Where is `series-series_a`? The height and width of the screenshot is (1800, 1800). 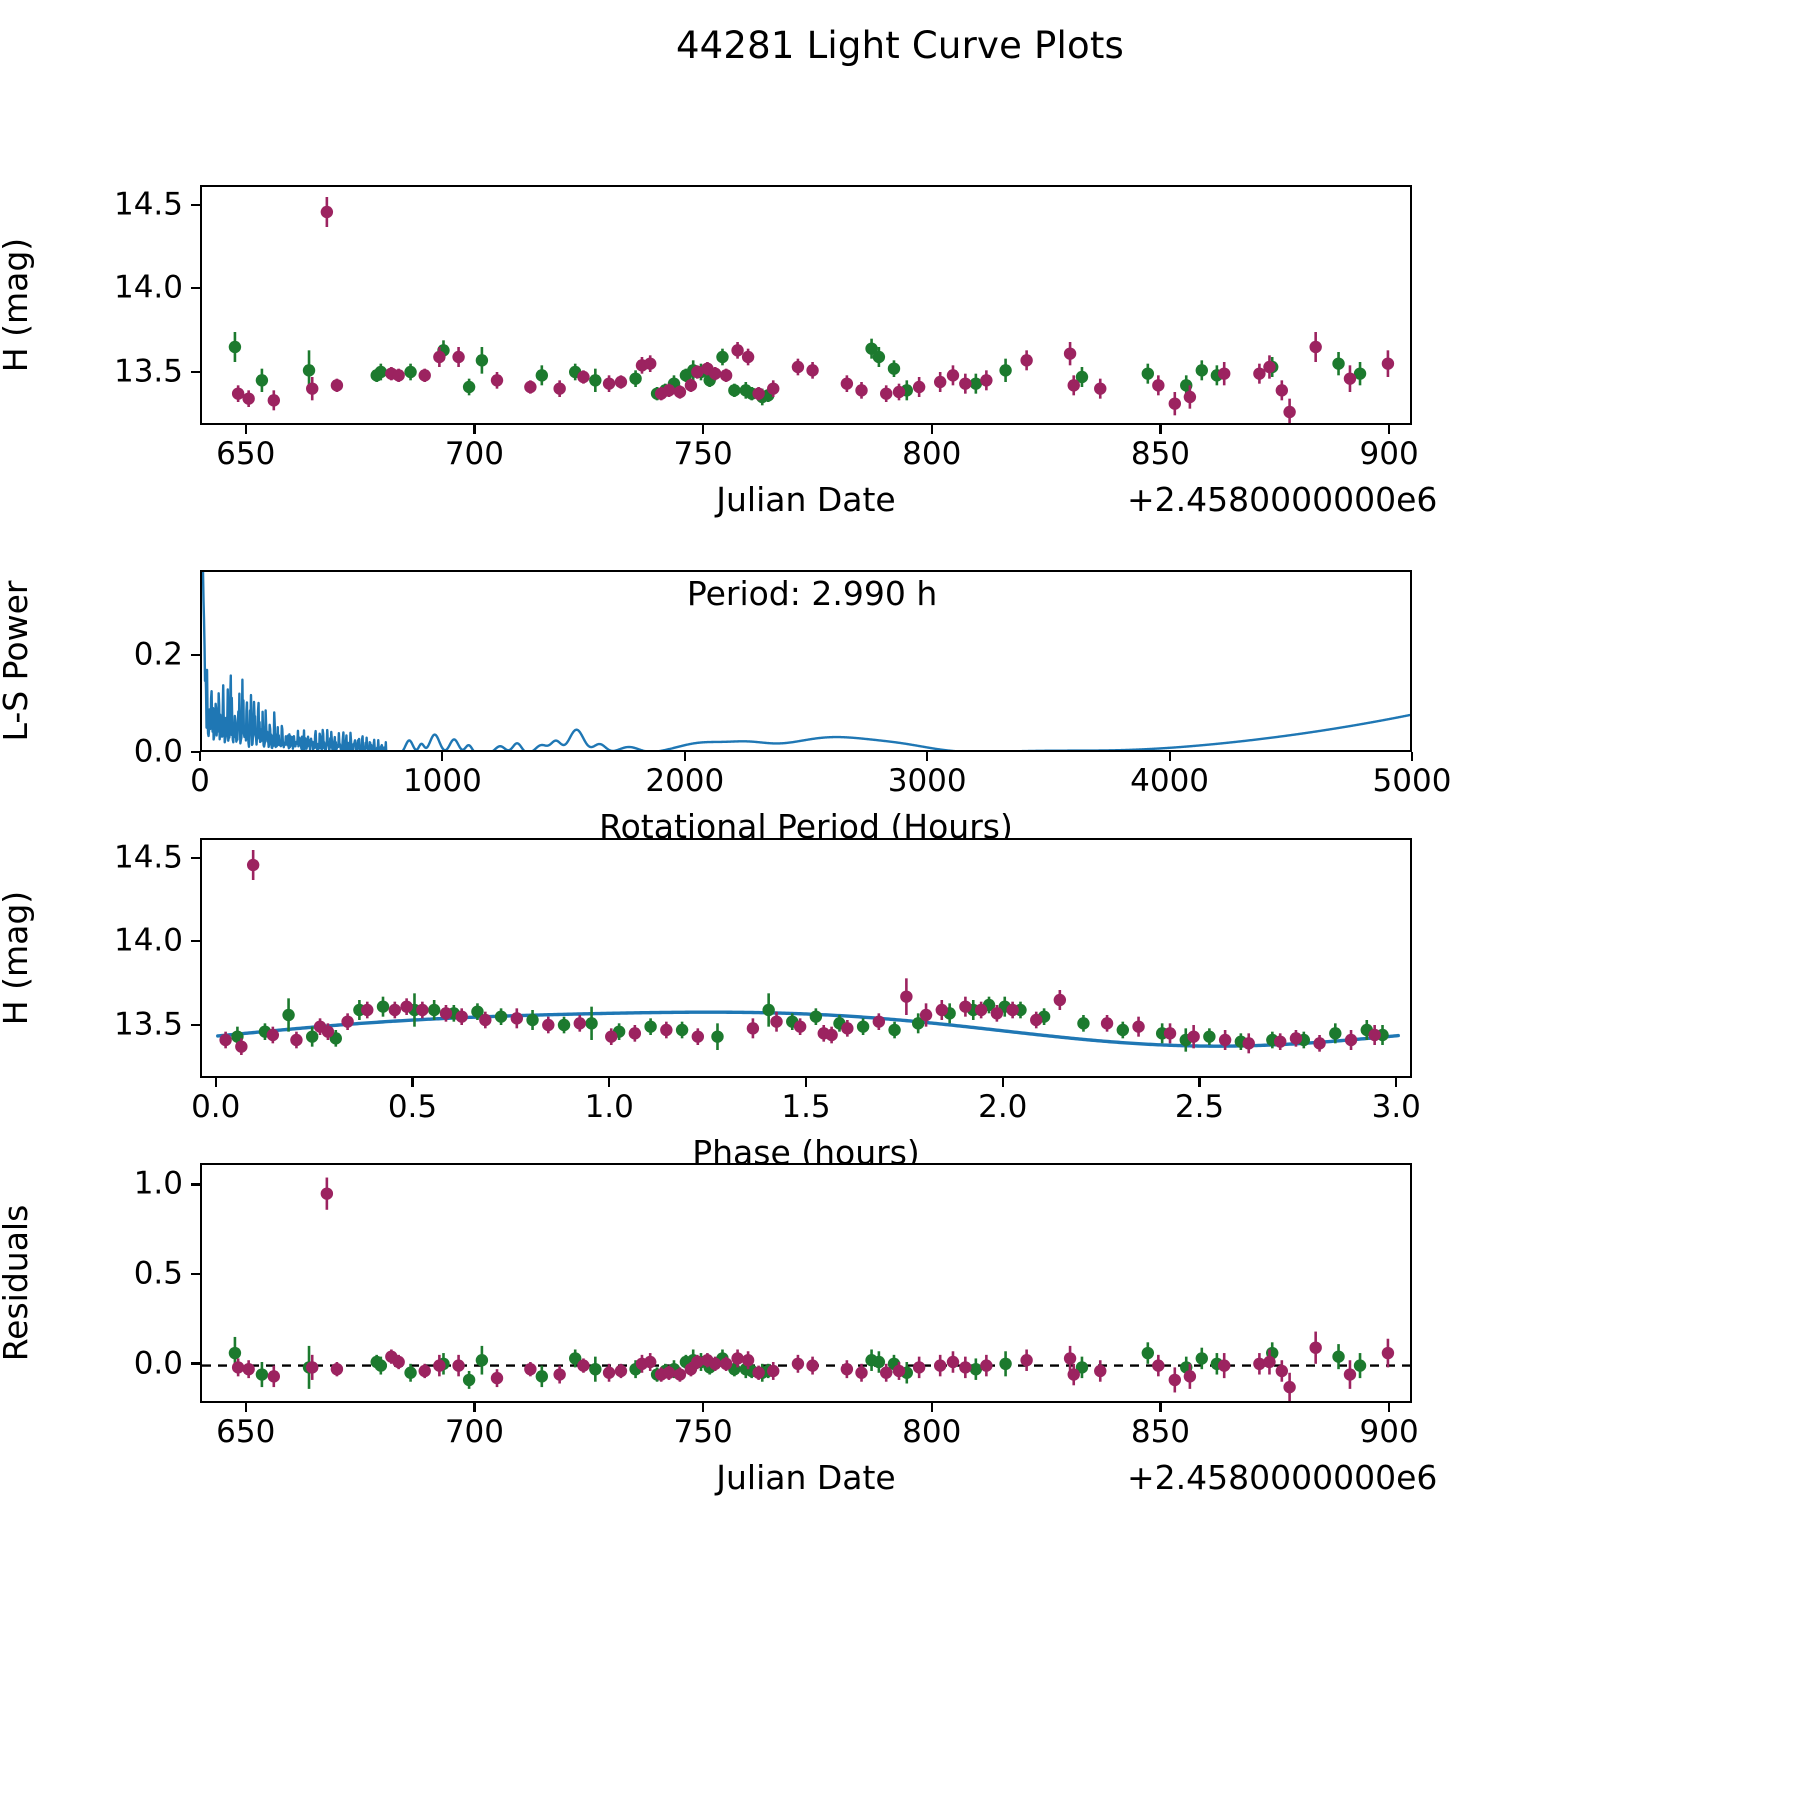
series-series_a is located at coordinates (797, 369).